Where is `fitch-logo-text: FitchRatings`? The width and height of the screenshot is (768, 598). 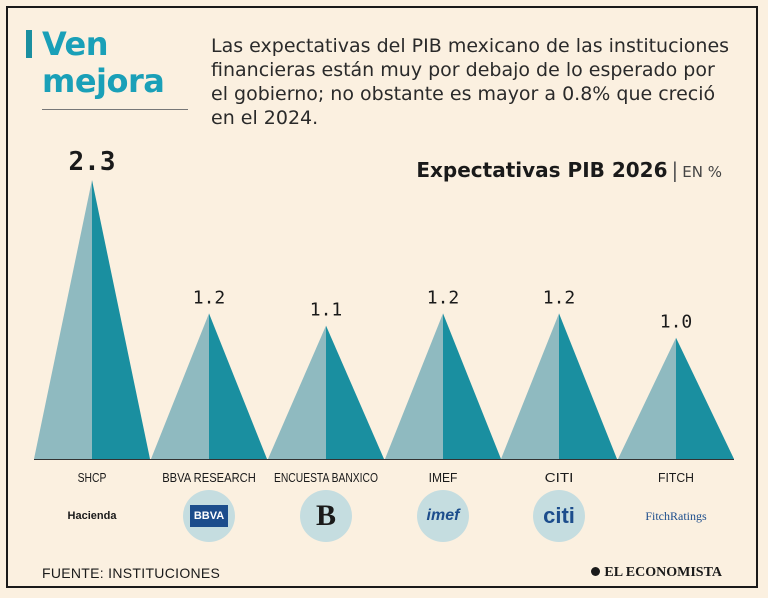 fitch-logo-text: FitchRatings is located at coordinates (676, 515).